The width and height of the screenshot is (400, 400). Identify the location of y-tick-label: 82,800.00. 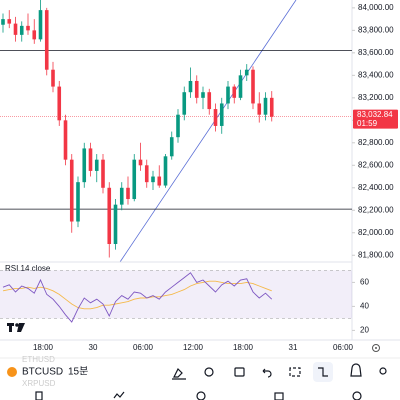
(376, 142).